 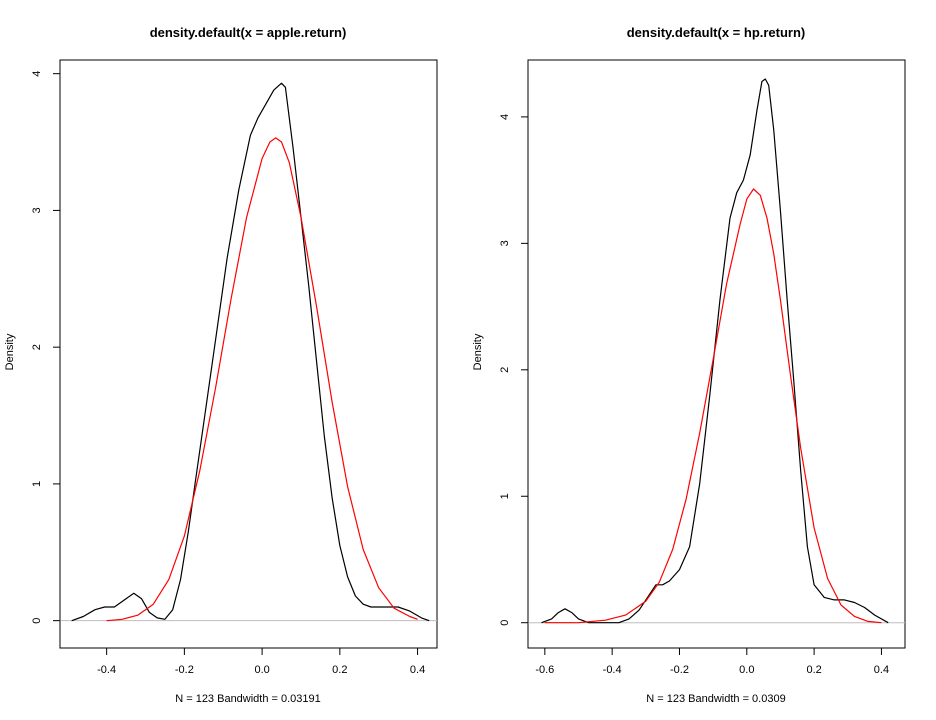 I want to click on x-axis-label: N = 123 Bandwidth = 0.0309, so click(x=715, y=699).